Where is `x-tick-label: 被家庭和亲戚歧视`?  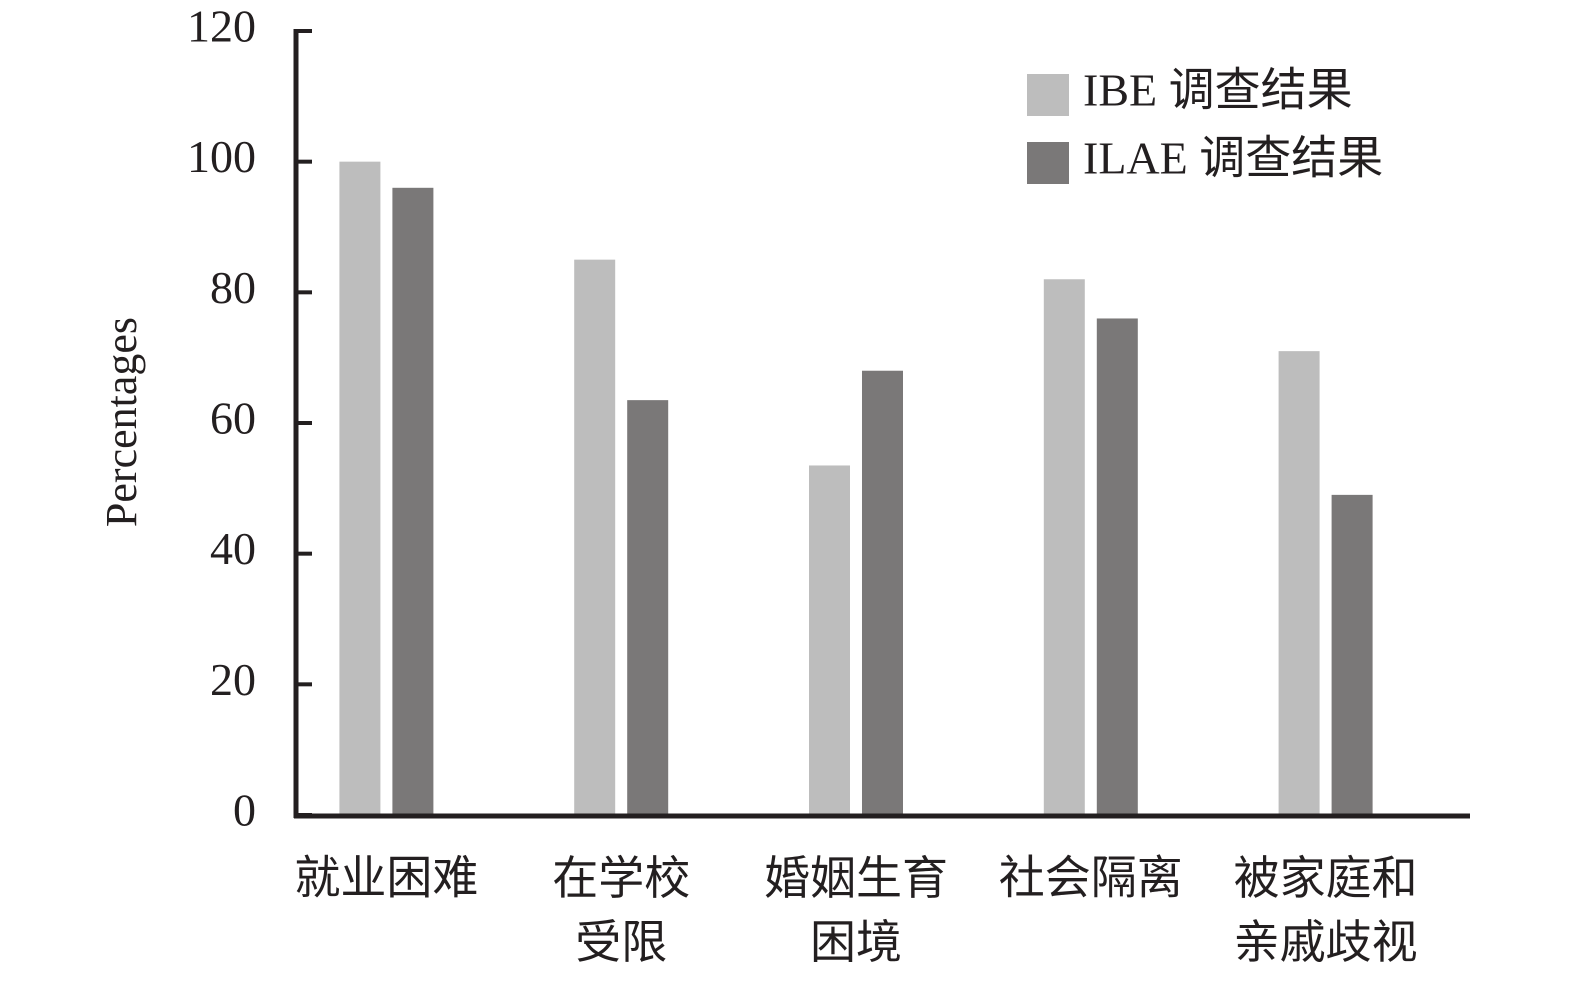
x-tick-label: 被家庭和亲戚歧视 is located at coordinates (1326, 910).